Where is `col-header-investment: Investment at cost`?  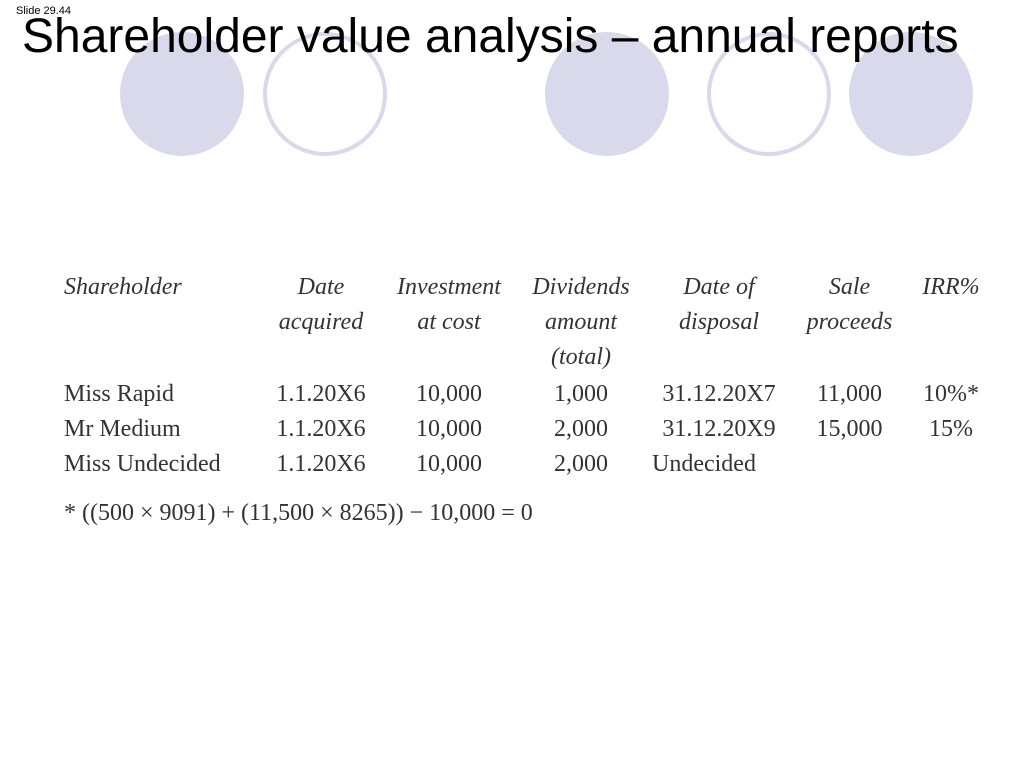 col-header-investment: Investment at cost is located at coordinates (449, 304).